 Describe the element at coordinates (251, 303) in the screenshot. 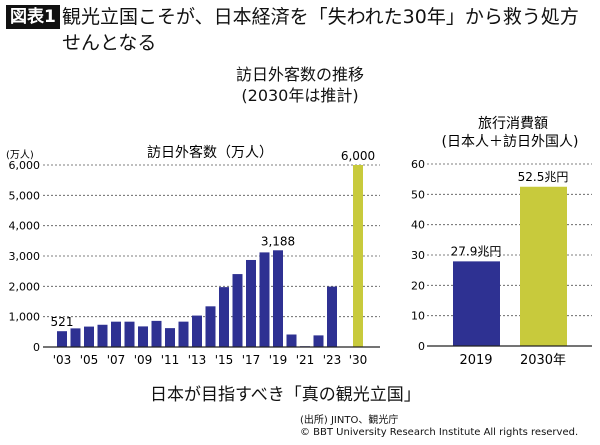

I see `bar-2017` at that location.